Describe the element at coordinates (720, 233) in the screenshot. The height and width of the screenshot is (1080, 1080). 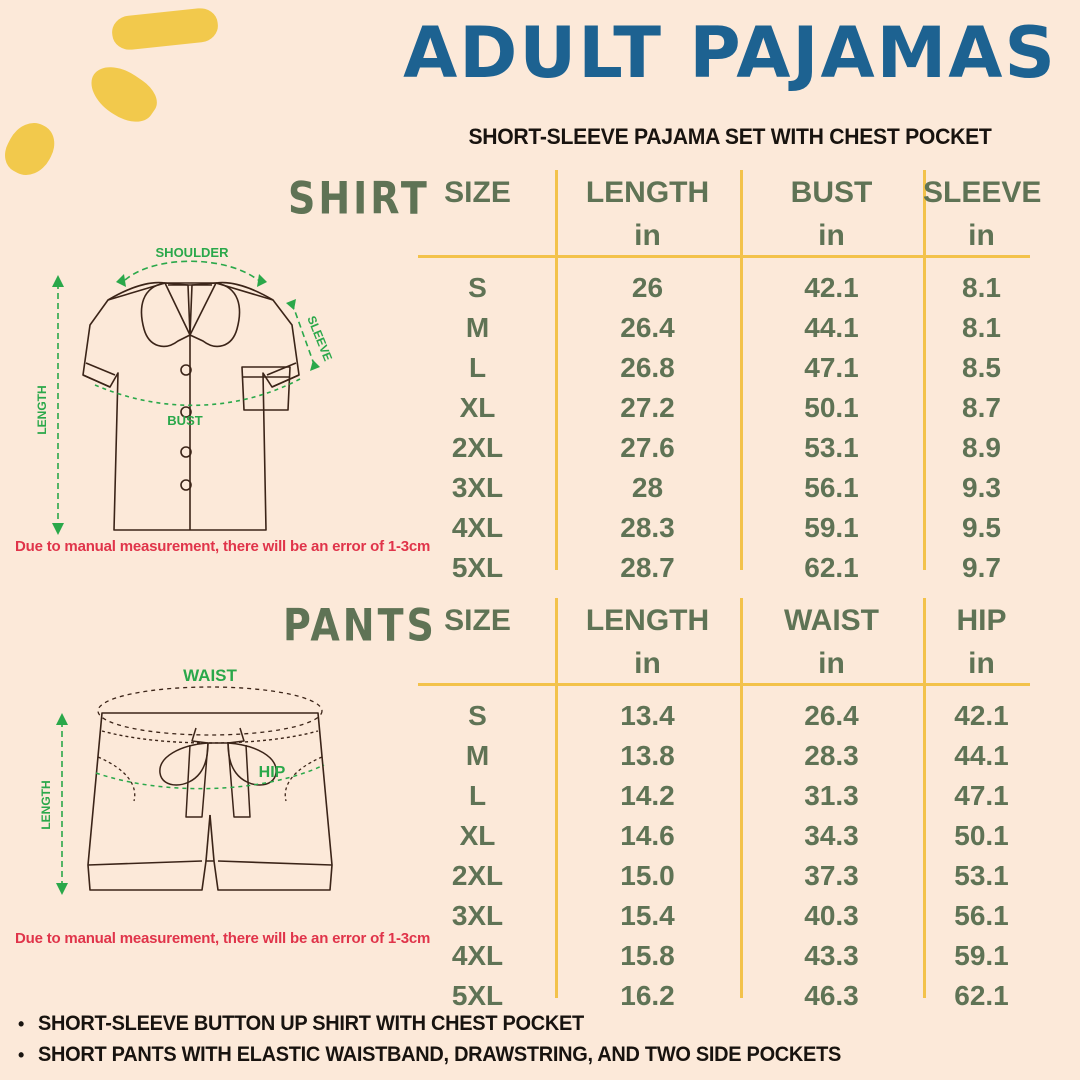
I see `shirt-table-unit-row: in in in` at that location.